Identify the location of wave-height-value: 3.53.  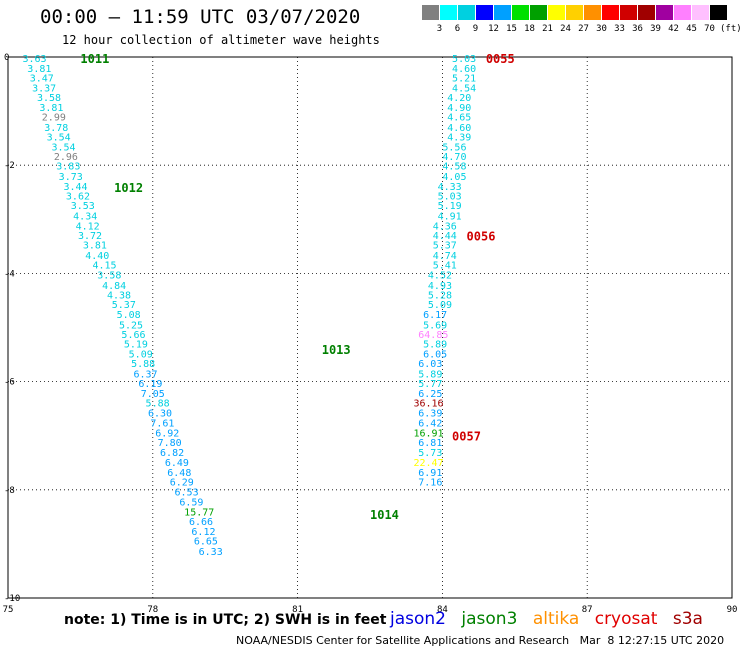
(83, 206).